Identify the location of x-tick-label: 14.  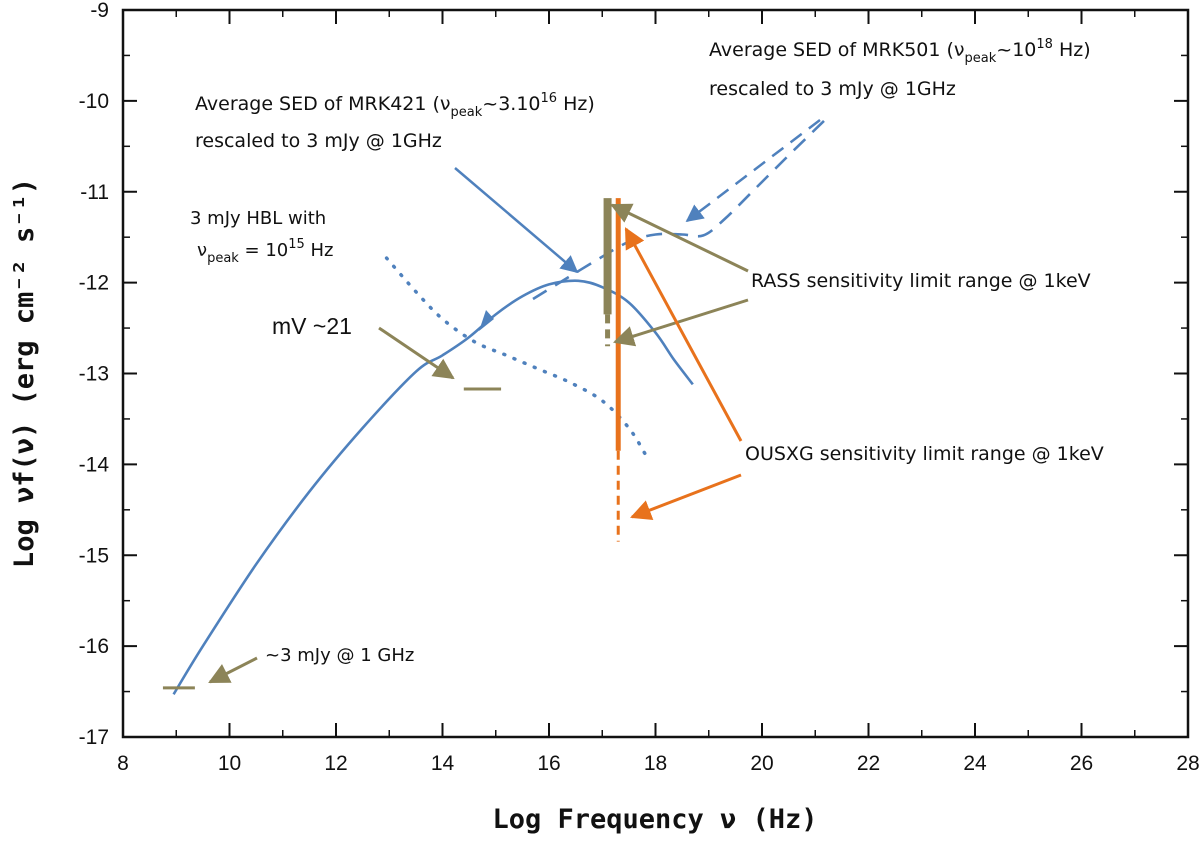
(443, 763).